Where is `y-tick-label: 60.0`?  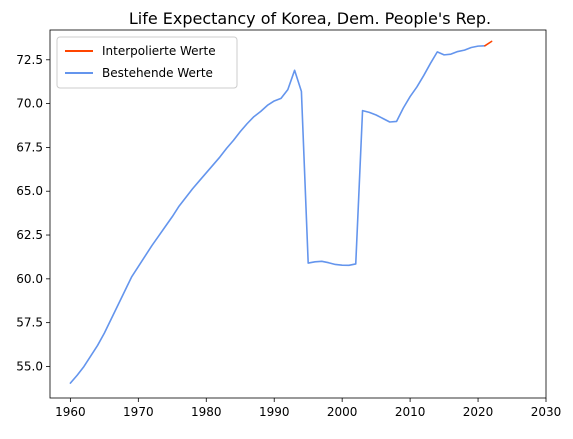
y-tick-label: 60.0 is located at coordinates (29, 279).